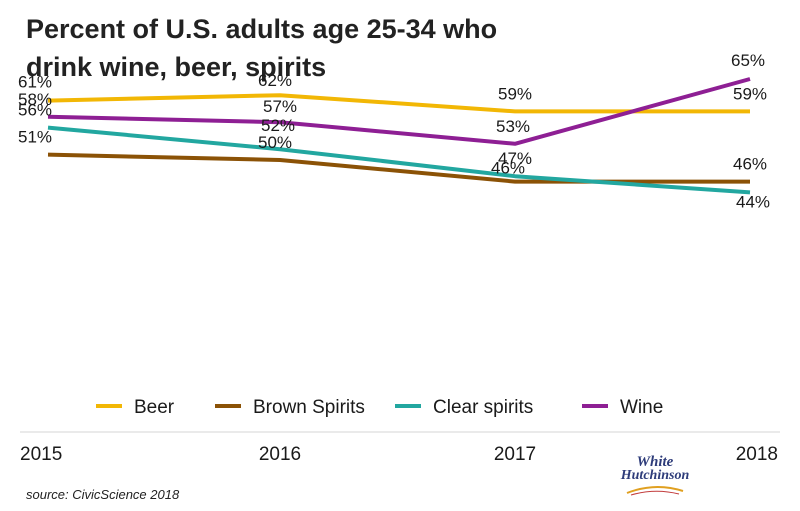  Describe the element at coordinates (35, 82) in the screenshot. I see `data-label-beer-2015: 61%` at that location.